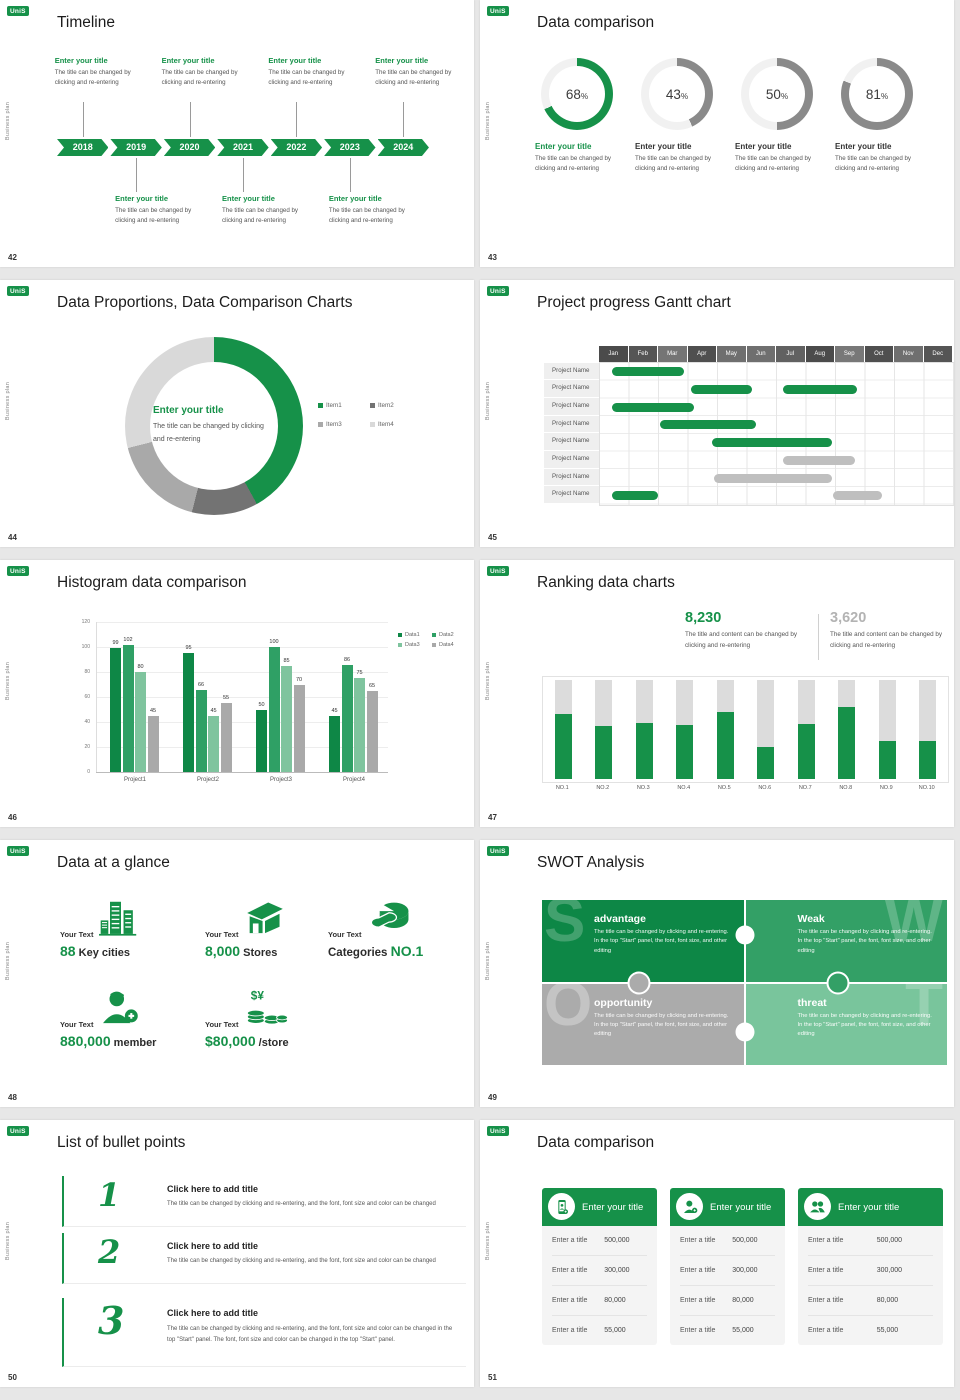  Describe the element at coordinates (266, 1009) in the screenshot. I see `coins-icon: $¥` at that location.